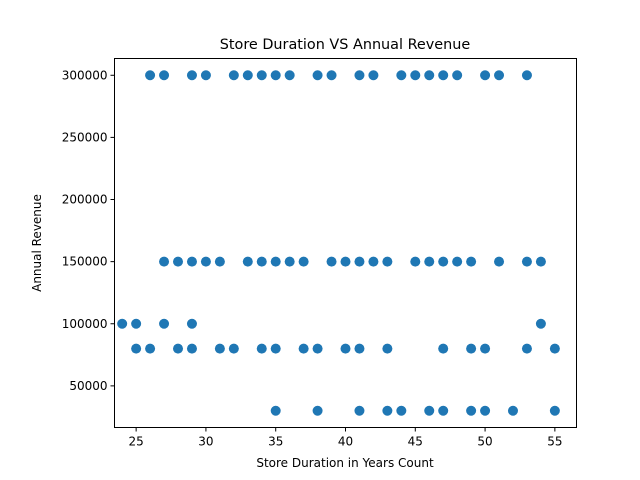 The height and width of the screenshot is (480, 640). Describe the element at coordinates (88, 230) in the screenshot. I see `y-axis-ticks: 50000 100000 150000 200000 250000 300000` at that location.